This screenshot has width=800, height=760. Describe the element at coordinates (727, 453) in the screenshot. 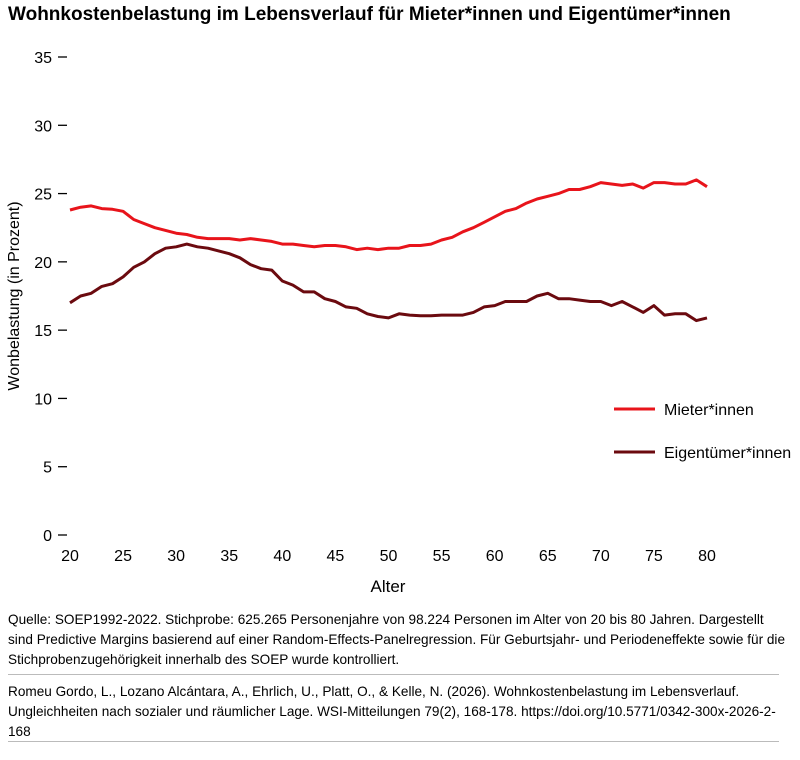

I see `legend-label: Eigentümer*innen` at that location.